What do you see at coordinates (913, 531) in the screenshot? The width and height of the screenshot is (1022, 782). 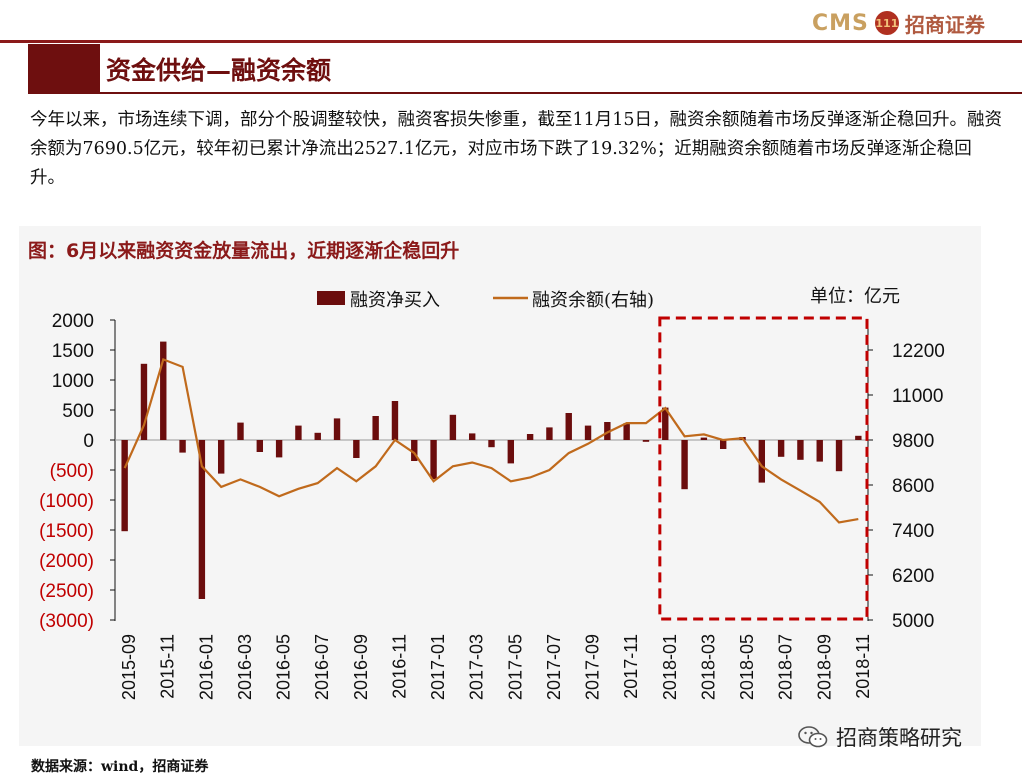 I see `right-axis-tick-label: 7400` at bounding box center [913, 531].